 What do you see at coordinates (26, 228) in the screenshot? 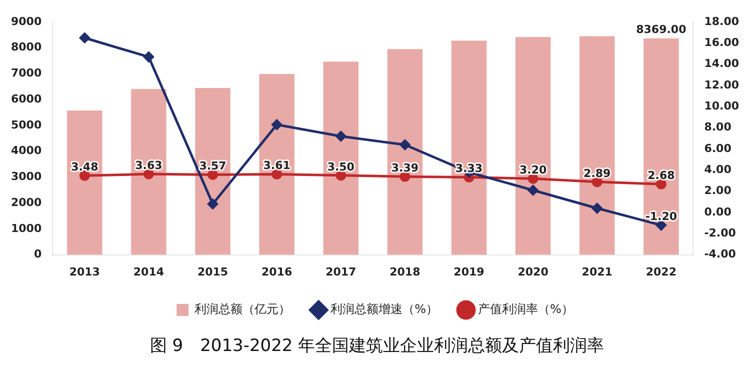
I see `y-tick-label: 1000` at bounding box center [26, 228].